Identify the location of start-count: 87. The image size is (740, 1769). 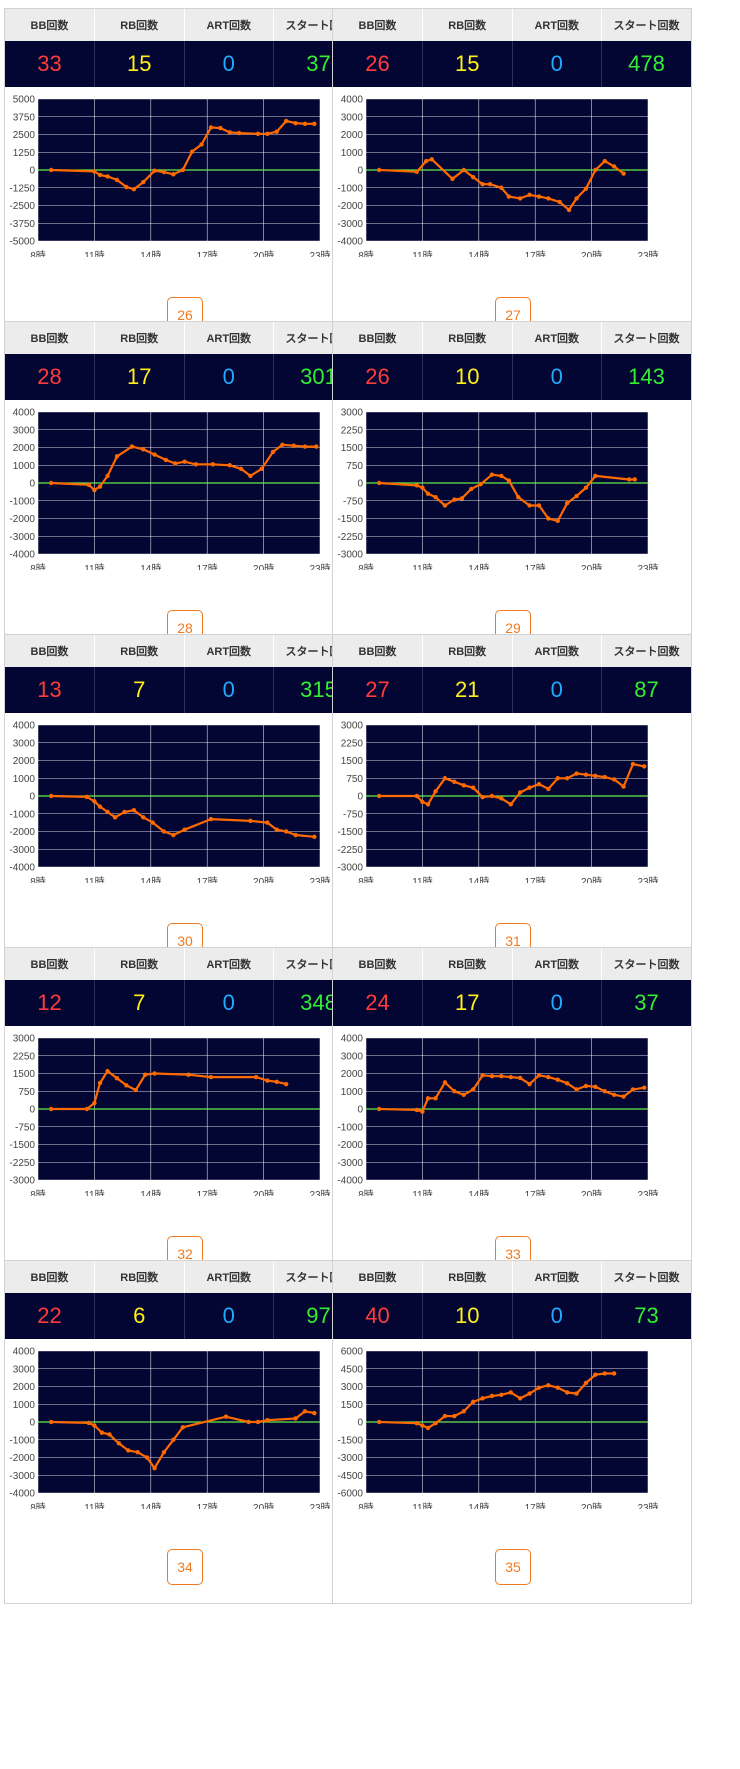
(646, 690).